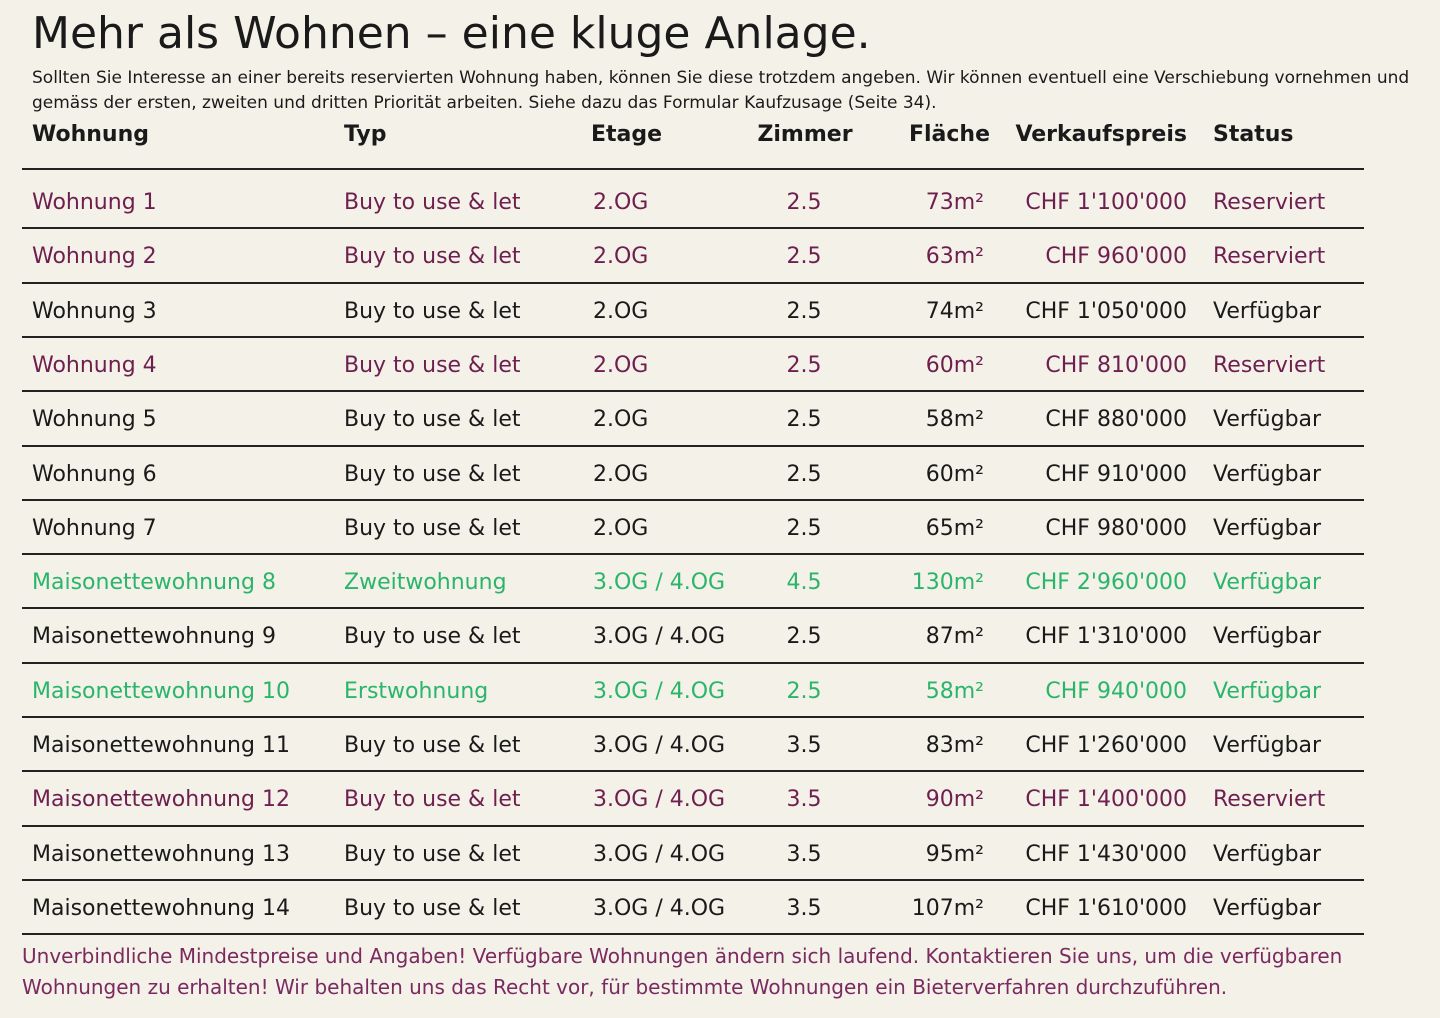 The image size is (1440, 1018). What do you see at coordinates (954, 257) in the screenshot?
I see `table-cell: 63m²` at bounding box center [954, 257].